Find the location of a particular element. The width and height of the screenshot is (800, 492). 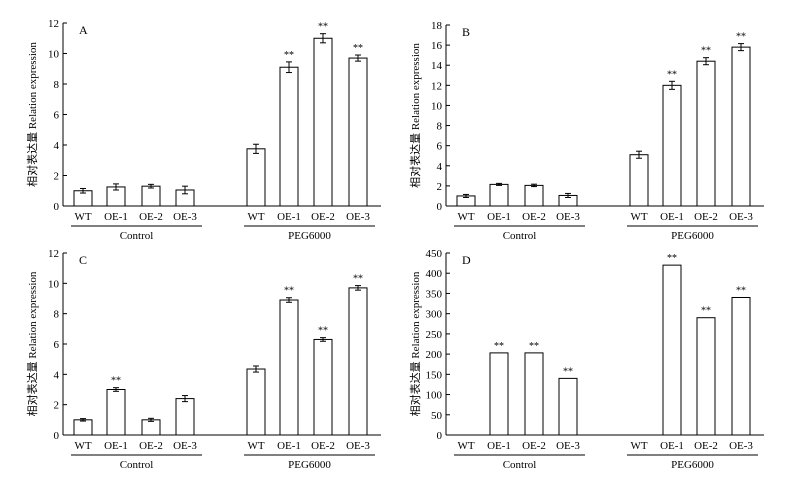

y-tick-label: 50 is located at coordinates (437, 416).